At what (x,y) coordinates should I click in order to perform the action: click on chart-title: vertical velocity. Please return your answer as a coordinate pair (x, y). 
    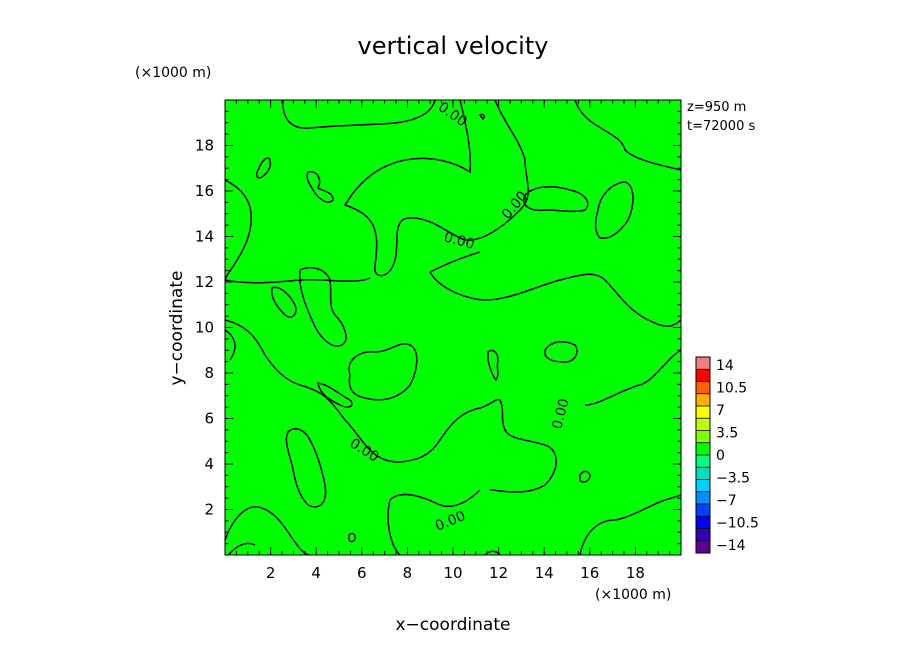
    Looking at the image, I should click on (453, 46).